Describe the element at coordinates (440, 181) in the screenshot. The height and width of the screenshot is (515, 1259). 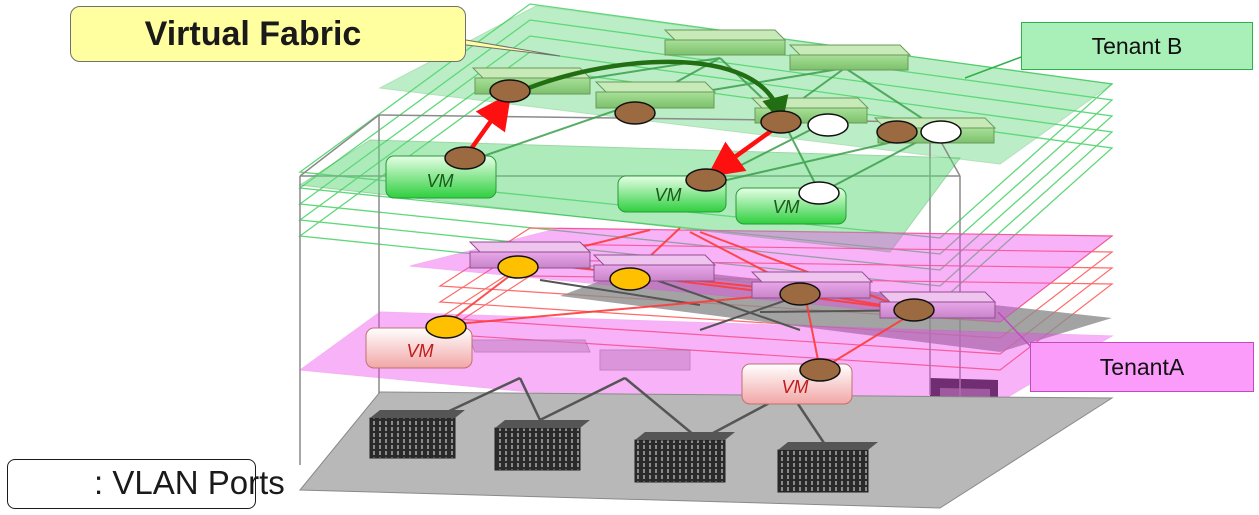
I see `vm-b1-label: VM` at that location.